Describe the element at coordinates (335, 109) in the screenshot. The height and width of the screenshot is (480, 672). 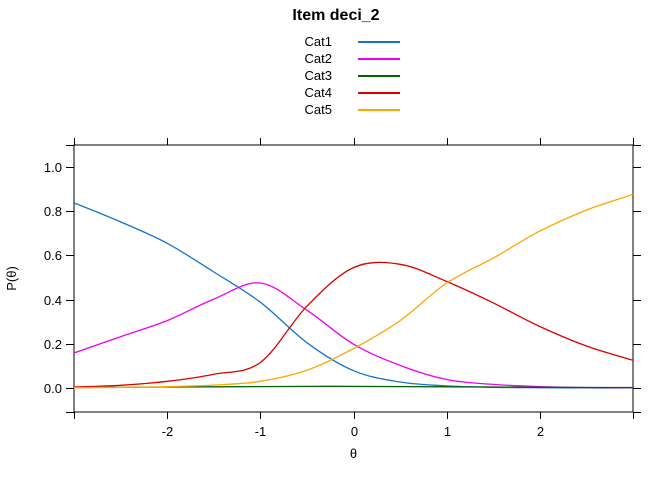
I see `legend-item-cat5: Cat5` at that location.